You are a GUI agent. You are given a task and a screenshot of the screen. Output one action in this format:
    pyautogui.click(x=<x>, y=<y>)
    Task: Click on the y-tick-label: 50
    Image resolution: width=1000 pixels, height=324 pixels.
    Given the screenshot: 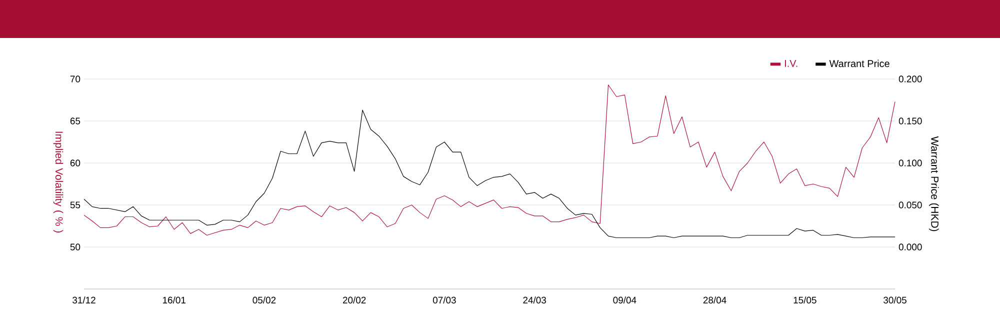 What is the action you would take?
    pyautogui.click(x=75, y=247)
    